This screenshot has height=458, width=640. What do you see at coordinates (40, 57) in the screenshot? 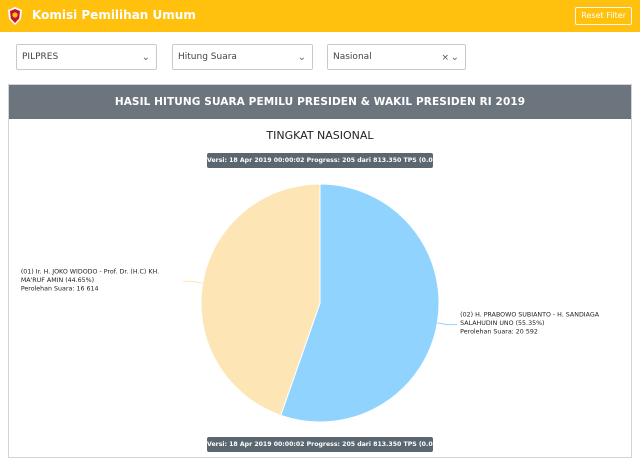
I see `election-select-value: PILPRES` at bounding box center [40, 57].